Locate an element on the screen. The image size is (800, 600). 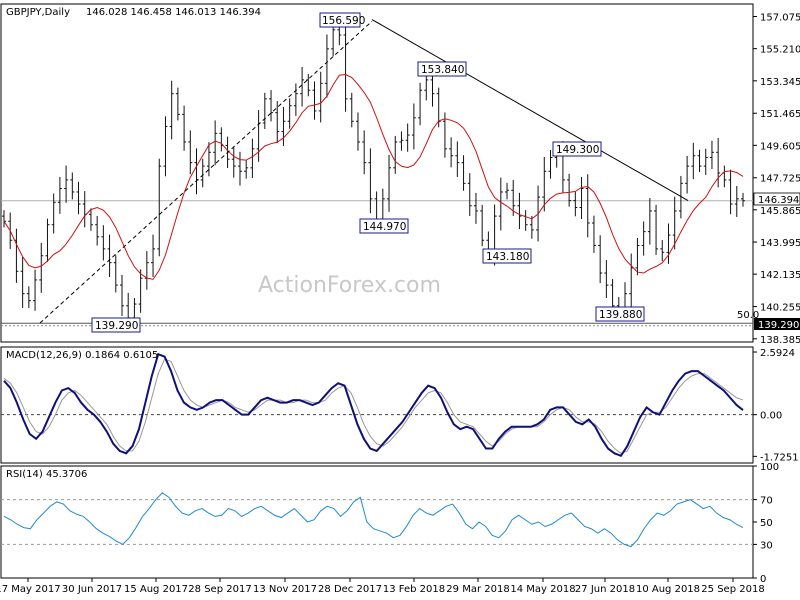
rsi-axis-tick-label: 100 is located at coordinates (769, 467).